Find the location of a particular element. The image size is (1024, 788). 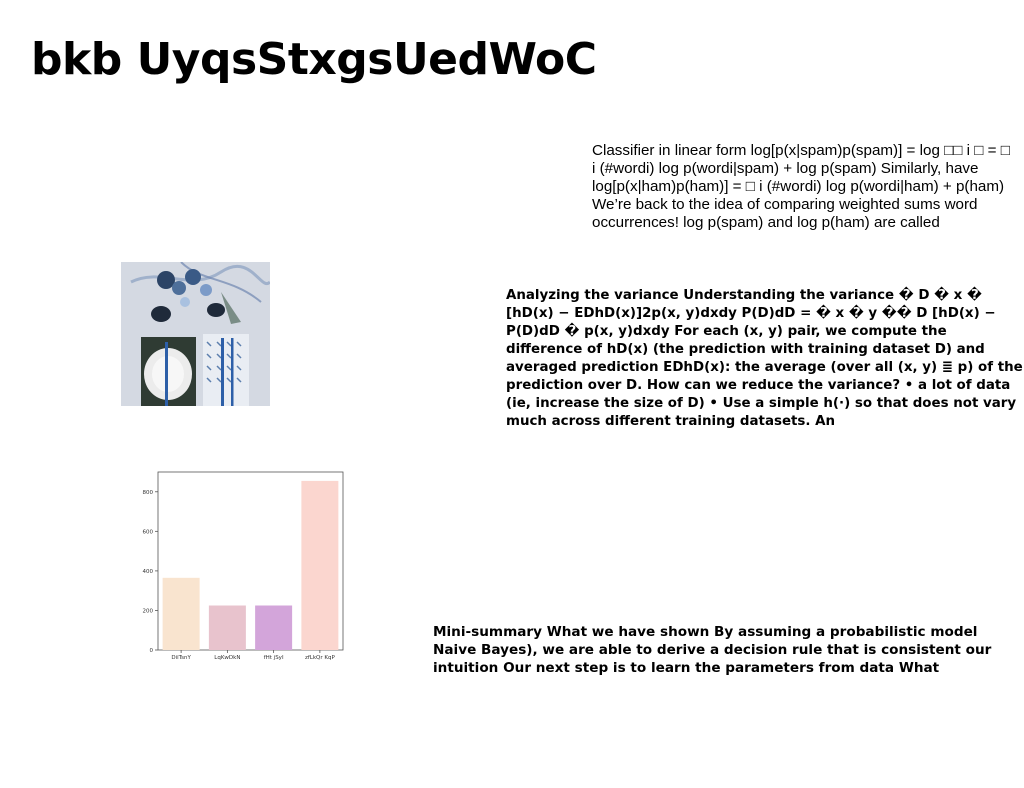

table-setting-photo is located at coordinates (195, 334).